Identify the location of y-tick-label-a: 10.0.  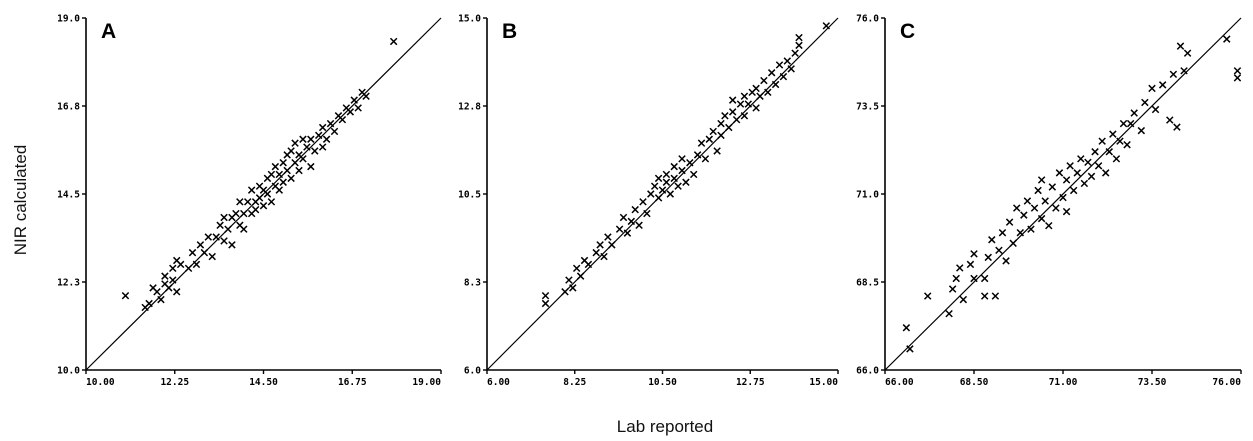
(68, 371).